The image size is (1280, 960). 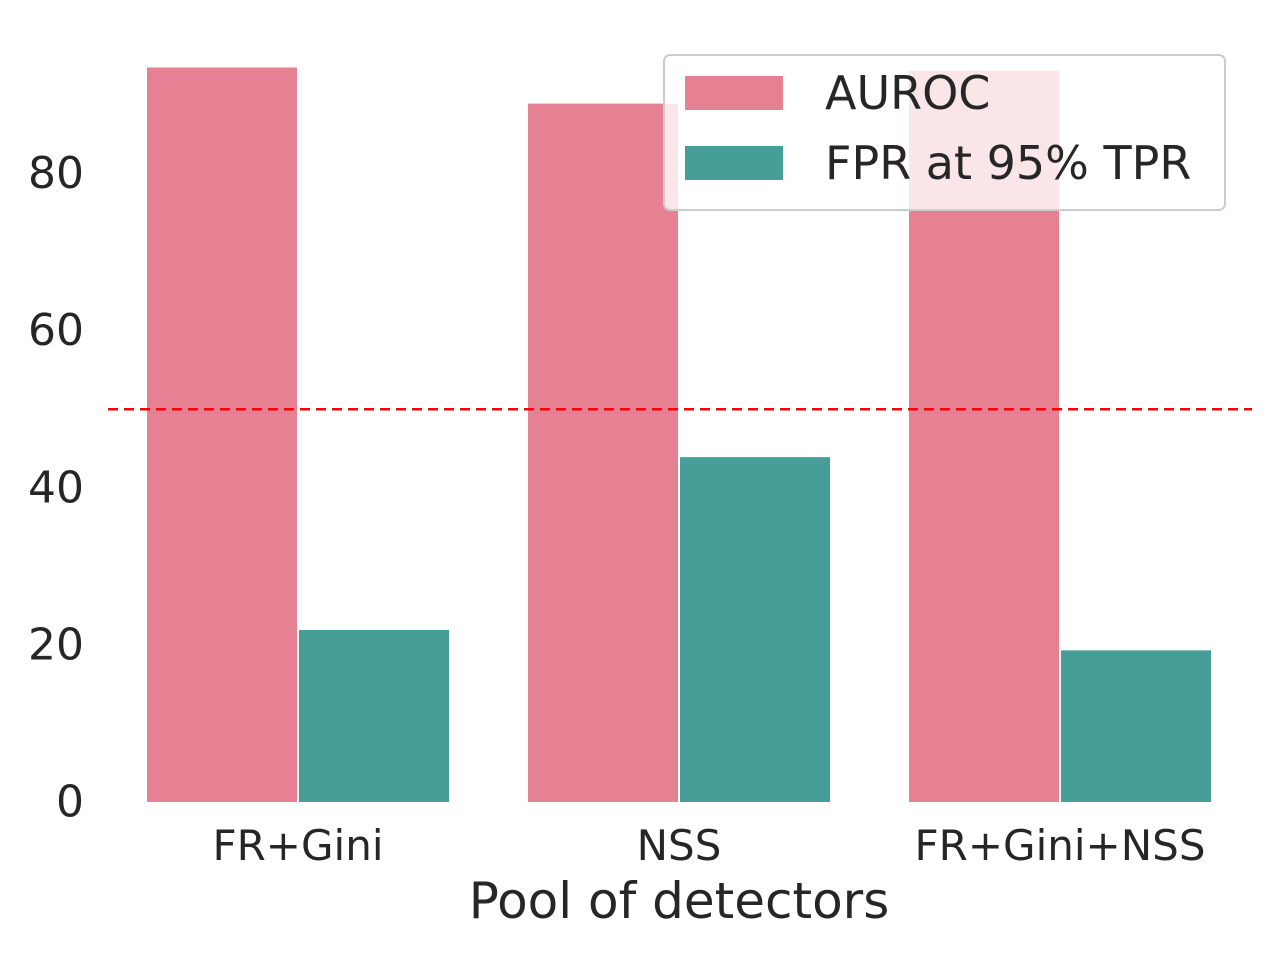 I want to click on y-tick-label: 20, so click(x=56, y=644).